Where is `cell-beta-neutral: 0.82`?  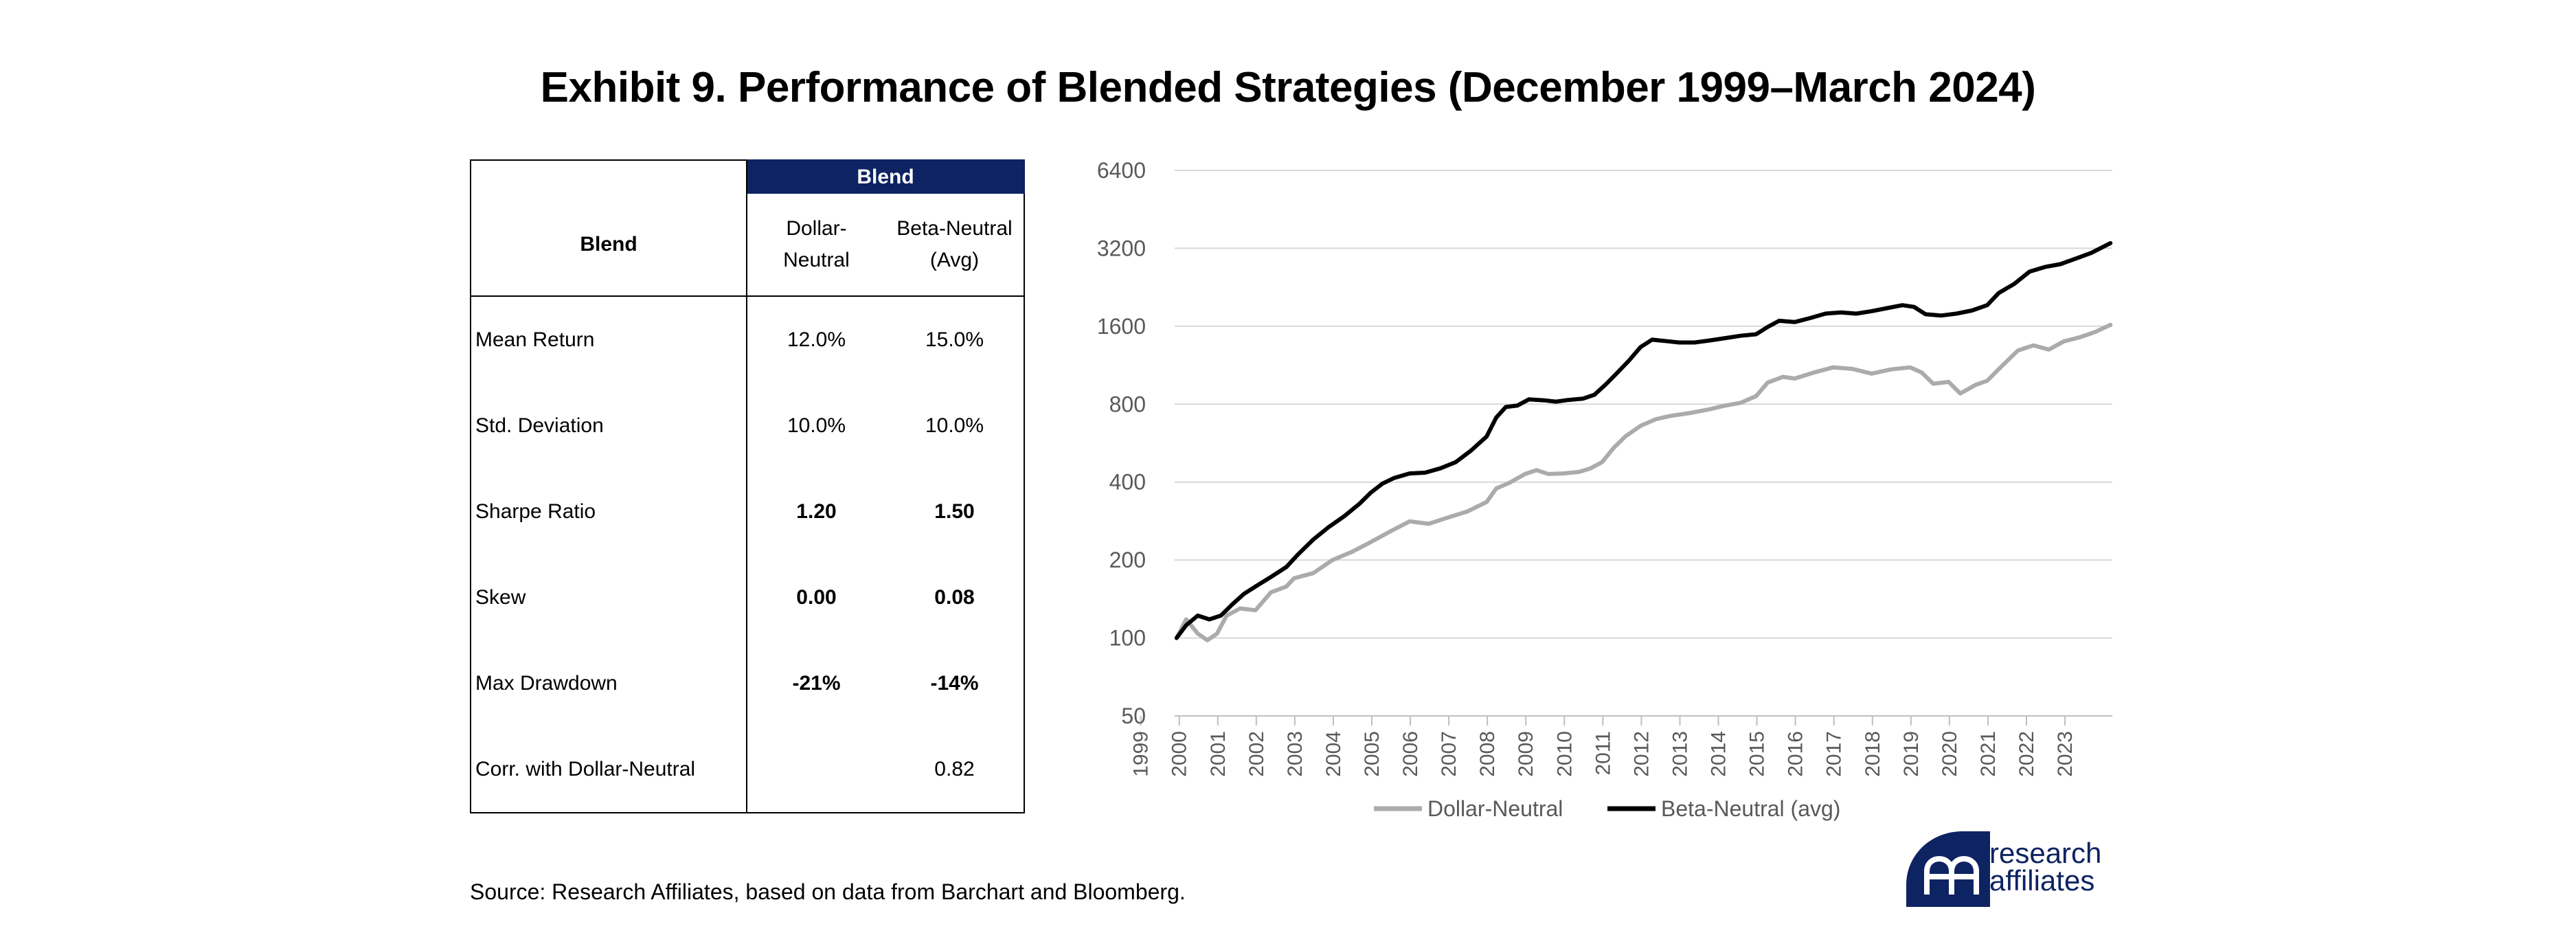
cell-beta-neutral: 0.82 is located at coordinates (955, 770).